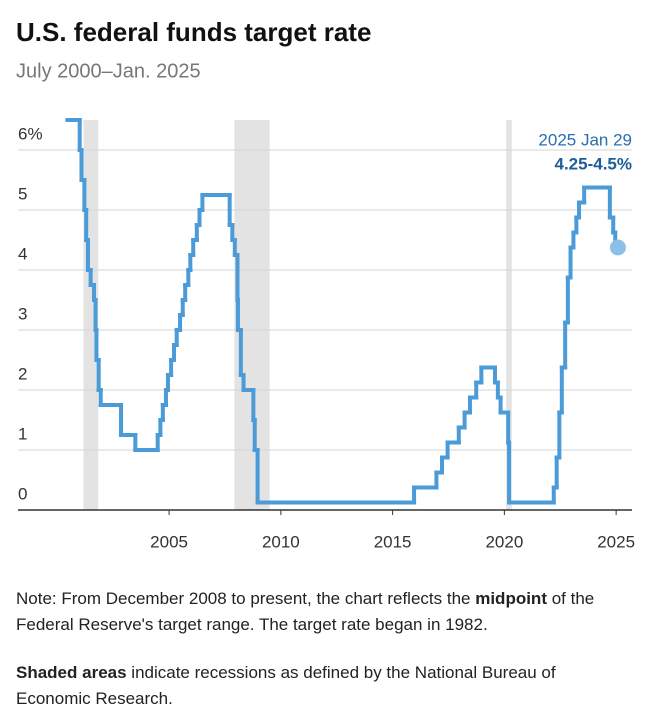 The image size is (656, 714). I want to click on annotation-date: 2025 Jan 29, so click(585, 139).